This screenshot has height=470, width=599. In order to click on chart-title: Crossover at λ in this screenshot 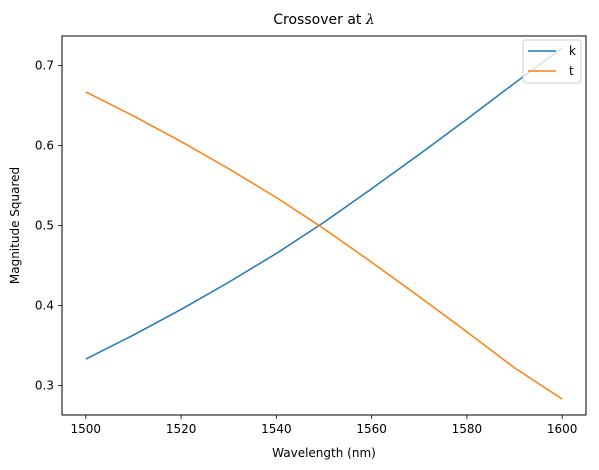, I will do `click(323, 20)`.